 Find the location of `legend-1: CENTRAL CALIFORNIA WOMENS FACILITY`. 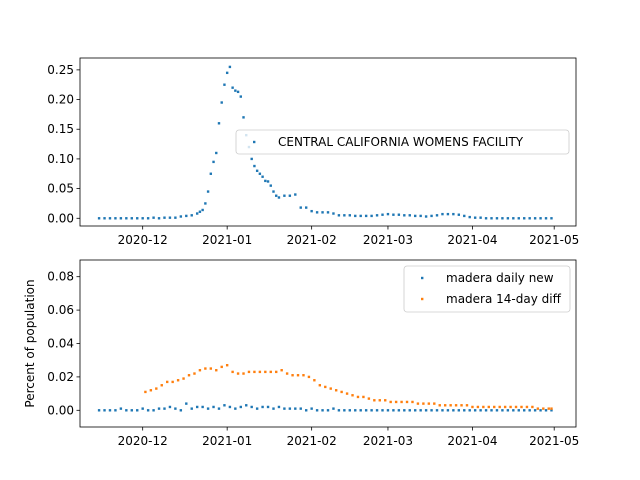

legend-1: CENTRAL CALIFORNIA WOMENS FACILITY is located at coordinates (402, 142).